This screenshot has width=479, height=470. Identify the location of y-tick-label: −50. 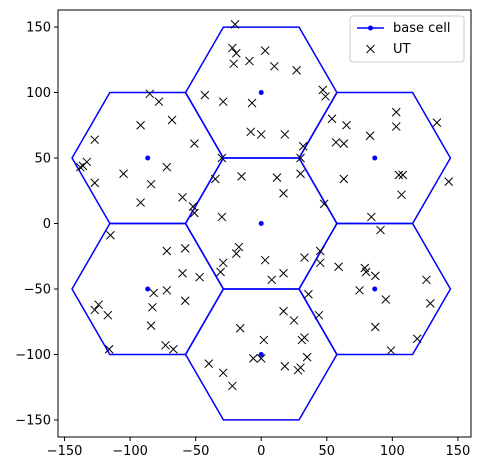
(37, 289).